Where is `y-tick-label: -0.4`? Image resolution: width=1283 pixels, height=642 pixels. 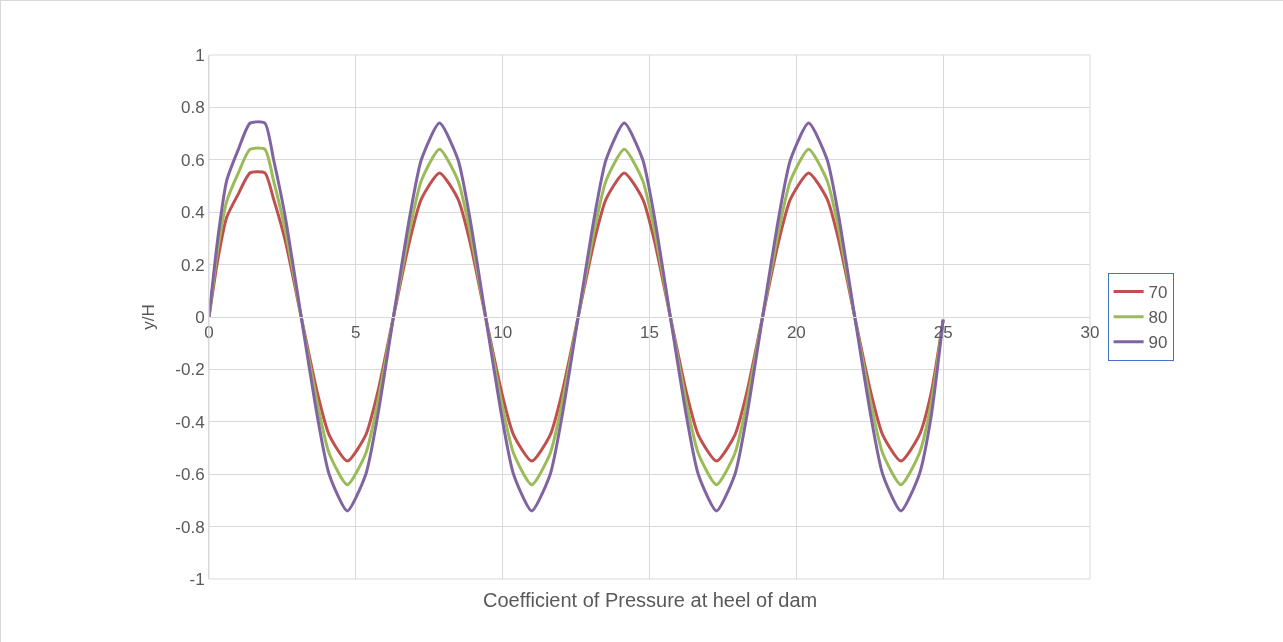
y-tick-label: -0.4 is located at coordinates (190, 422).